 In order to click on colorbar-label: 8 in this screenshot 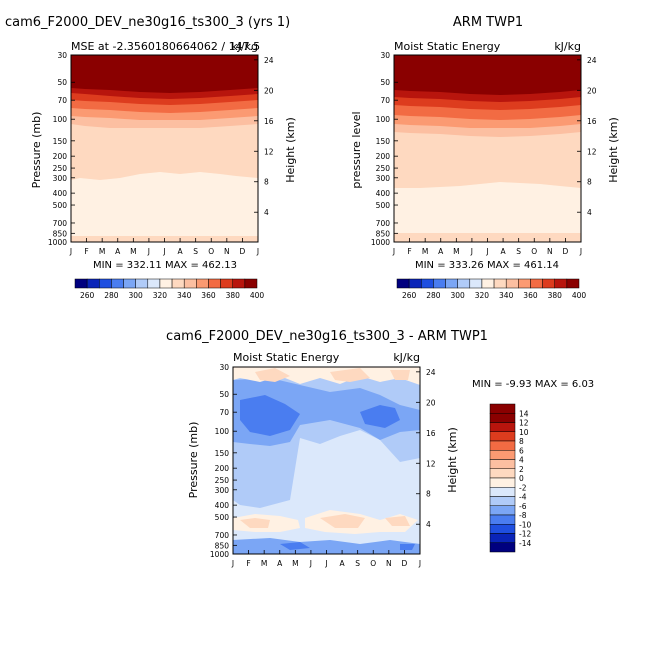, I will do `click(521, 441)`.